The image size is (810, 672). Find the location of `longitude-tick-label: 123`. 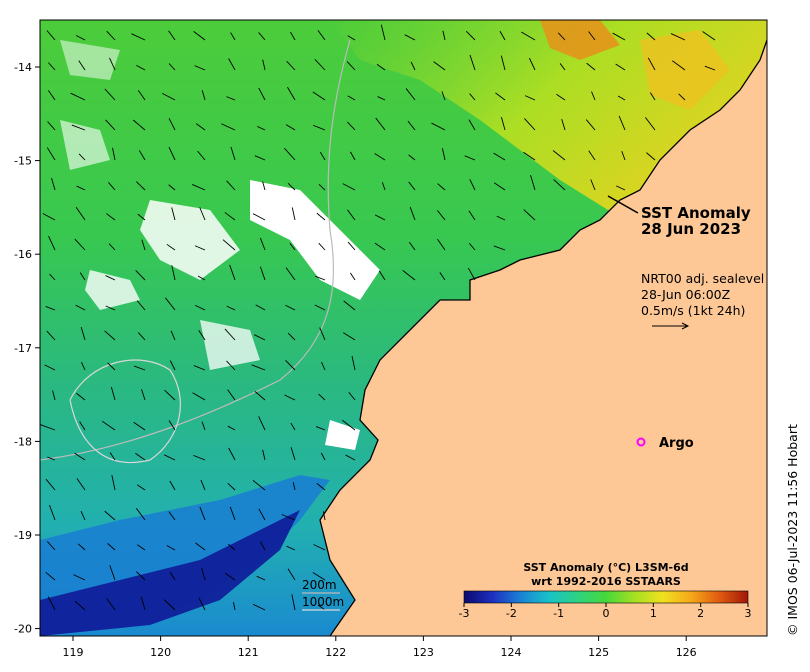

longitude-tick-label: 123 is located at coordinates (423, 652).